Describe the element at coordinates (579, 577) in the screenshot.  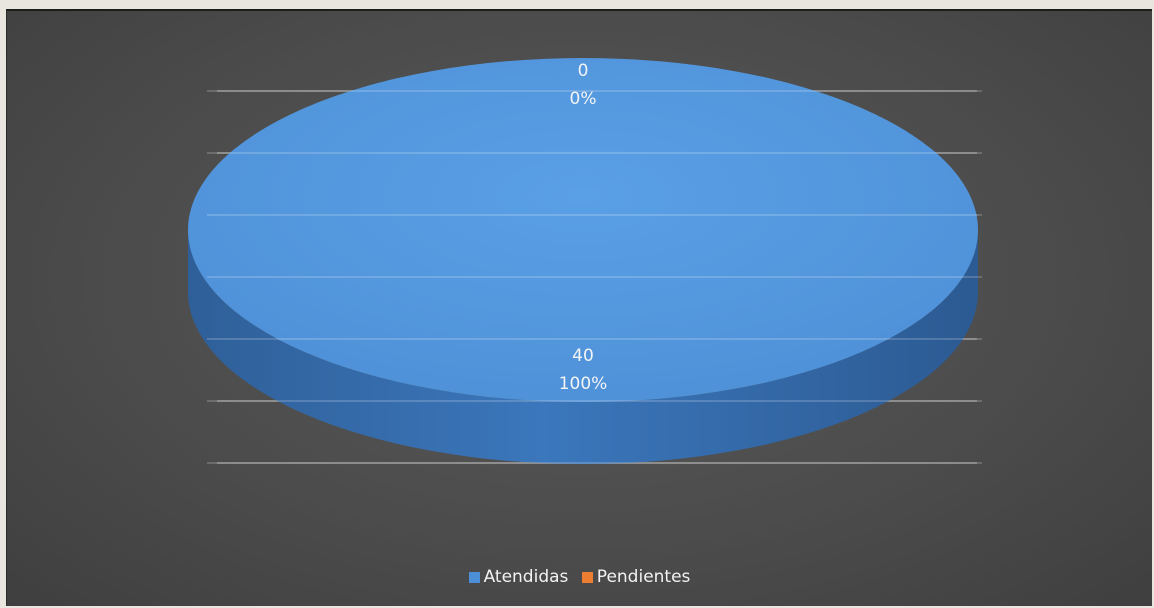
I see `legend: Atendidas Pendientes` at that location.